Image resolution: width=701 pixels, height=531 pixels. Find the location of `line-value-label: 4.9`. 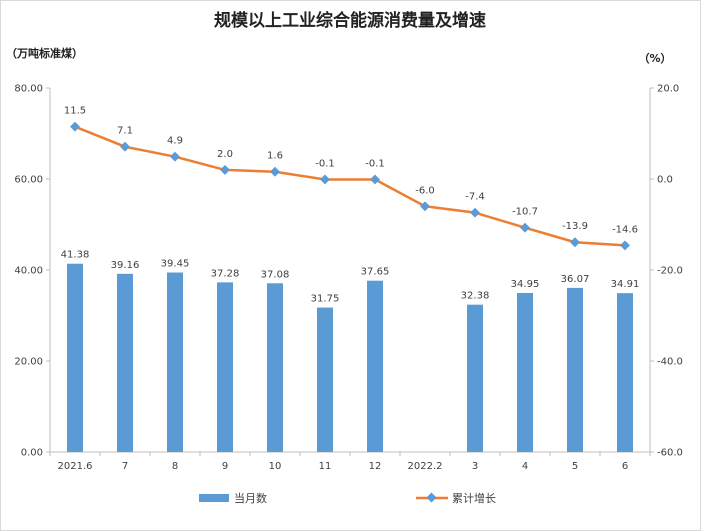

line-value-label: 4.9 is located at coordinates (175, 141).